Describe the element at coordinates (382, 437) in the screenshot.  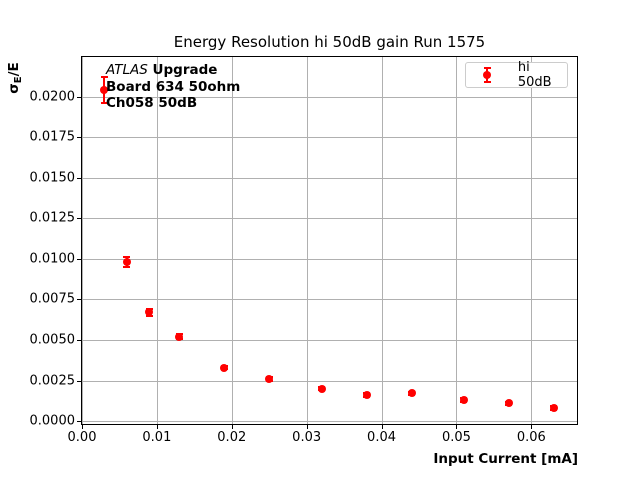
I see `x-tick-label: 0.04` at that location.